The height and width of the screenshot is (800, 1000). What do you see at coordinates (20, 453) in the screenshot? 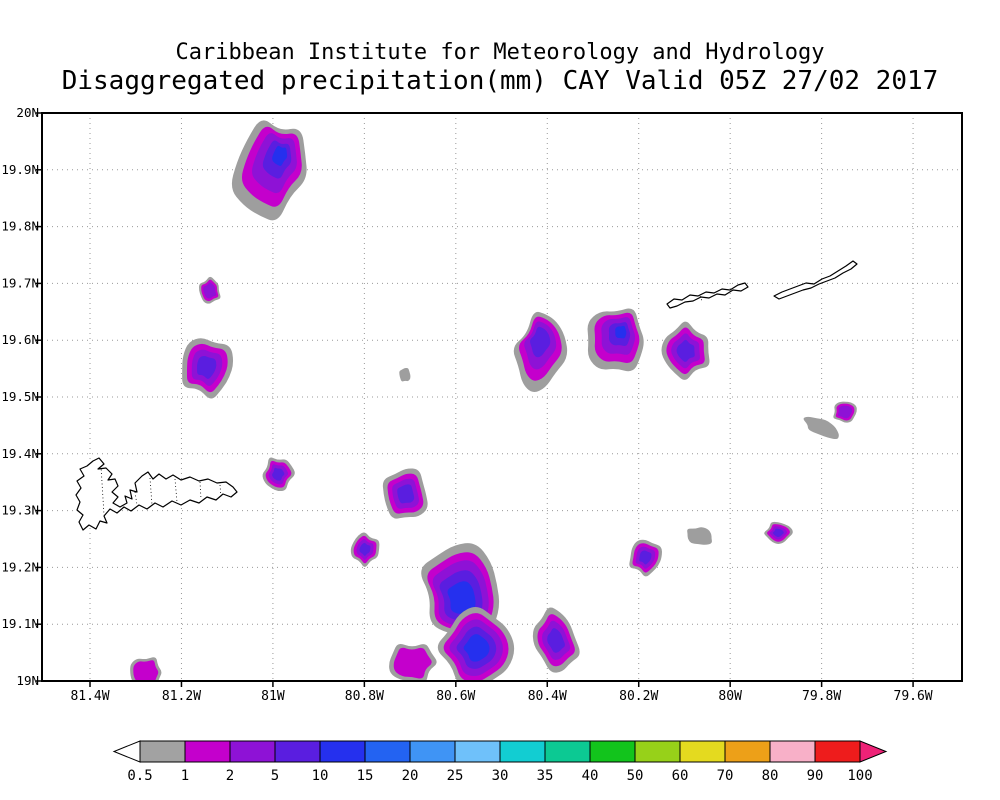
I see `y-tick-label: 19.4N` at bounding box center [20, 453].